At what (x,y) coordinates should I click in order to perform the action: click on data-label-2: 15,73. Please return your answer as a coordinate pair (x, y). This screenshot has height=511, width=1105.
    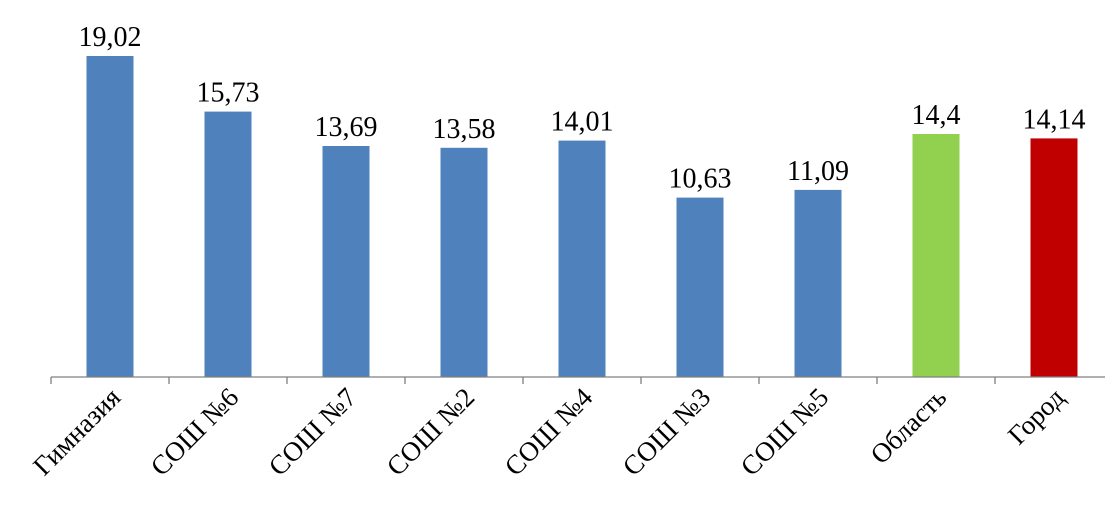
    Looking at the image, I should click on (228, 93).